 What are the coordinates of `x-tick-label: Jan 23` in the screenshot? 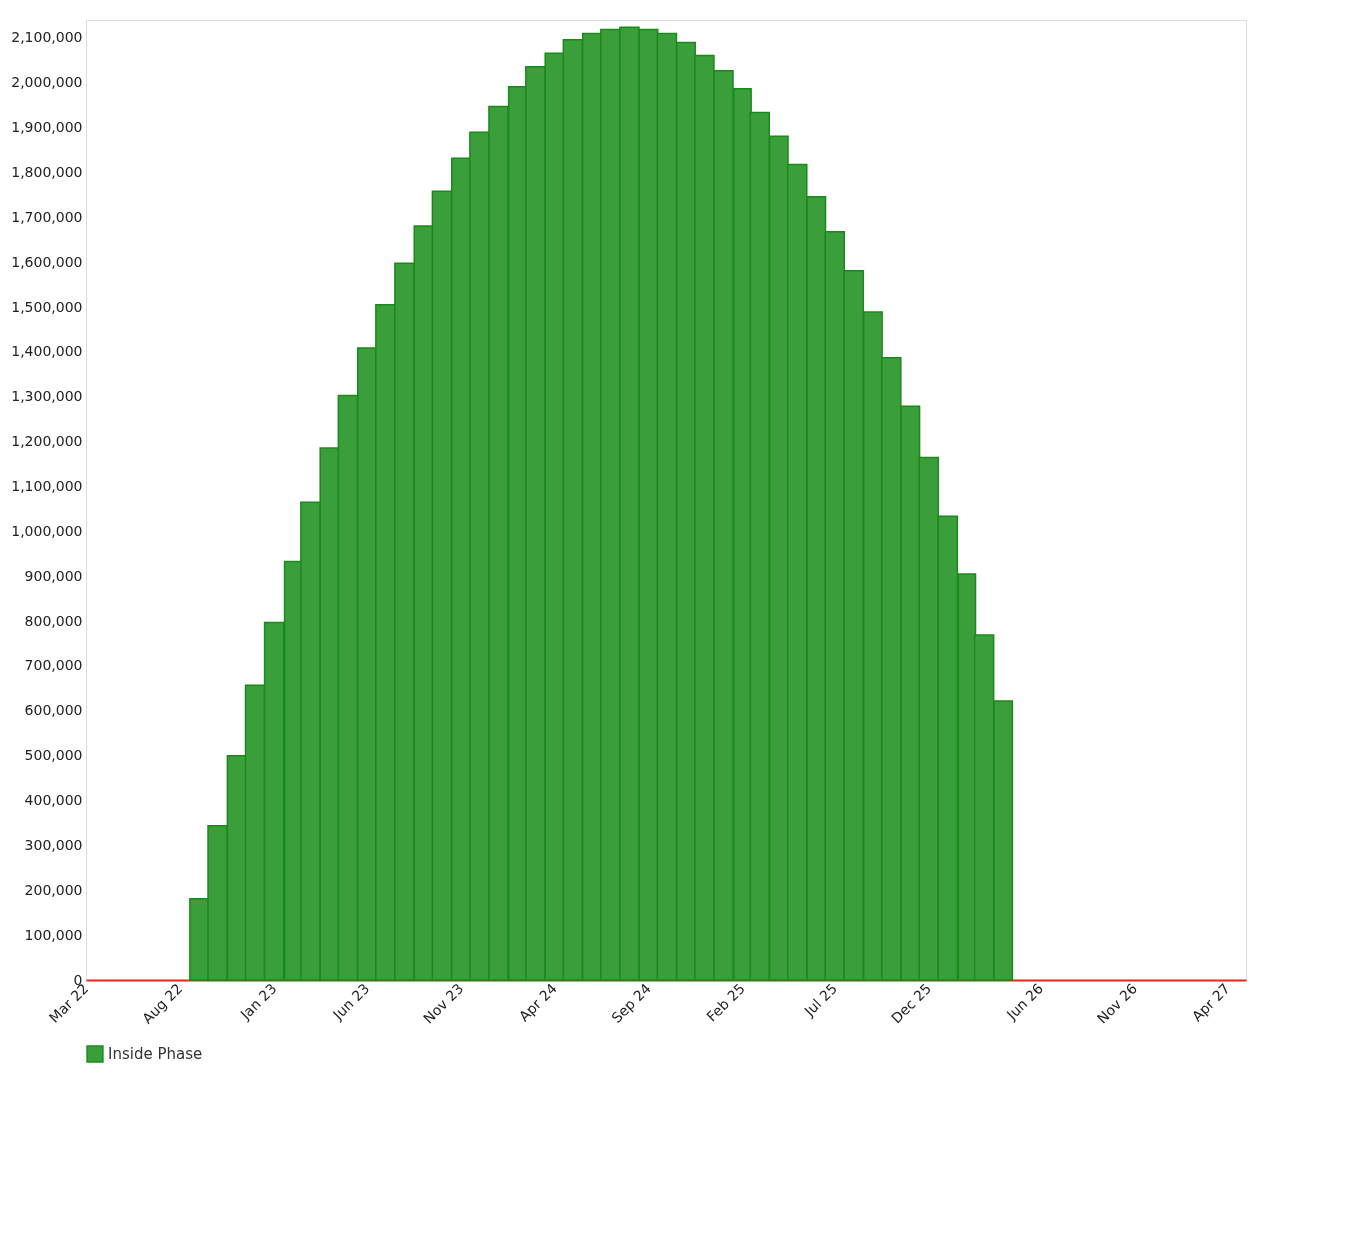 It's located at (258, 1002).